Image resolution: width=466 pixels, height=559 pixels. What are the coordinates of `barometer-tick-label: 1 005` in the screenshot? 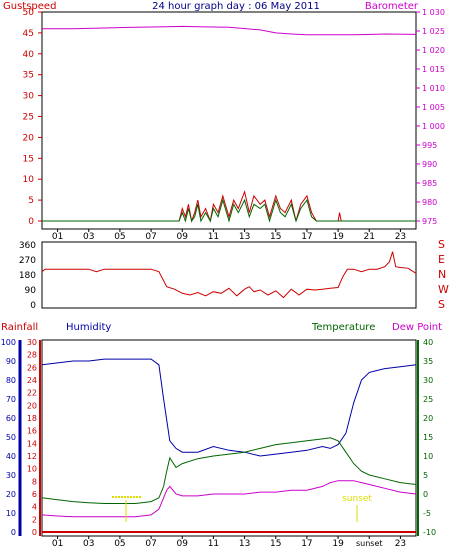 It's located at (433, 107).